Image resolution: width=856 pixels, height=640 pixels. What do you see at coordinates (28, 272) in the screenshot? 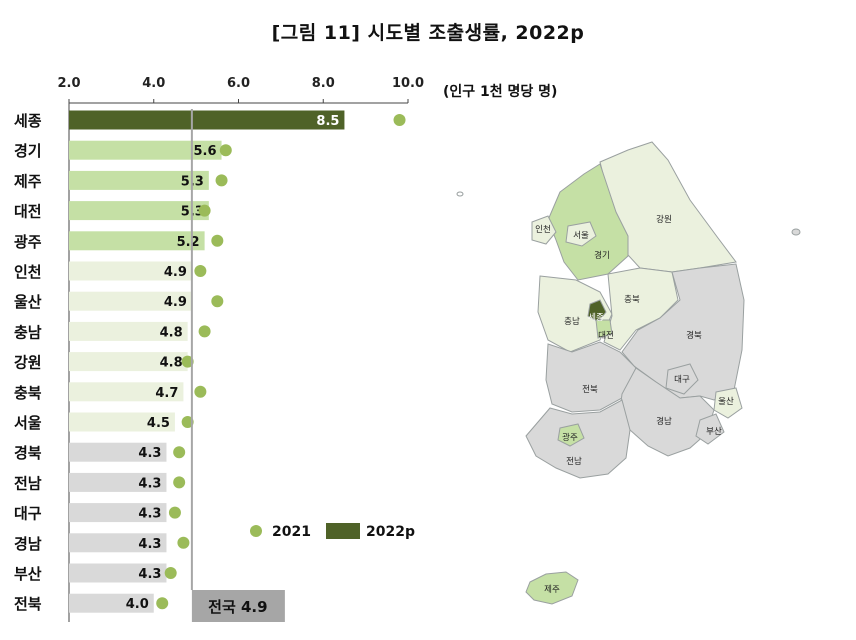
I see `category-label: 인천` at bounding box center [28, 272].